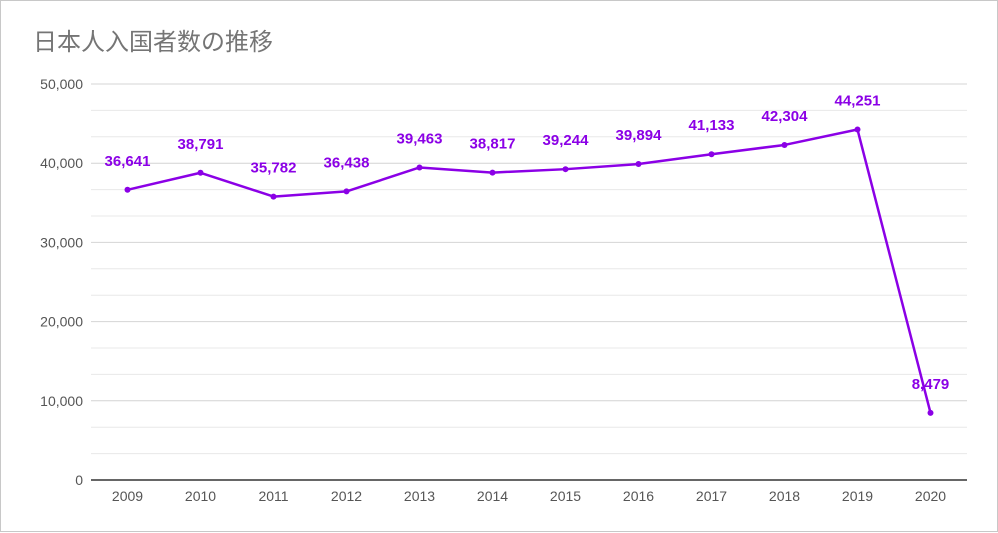 This screenshot has height=533, width=998. Describe the element at coordinates (639, 135) in the screenshot. I see `data-label: 39,894` at that location.